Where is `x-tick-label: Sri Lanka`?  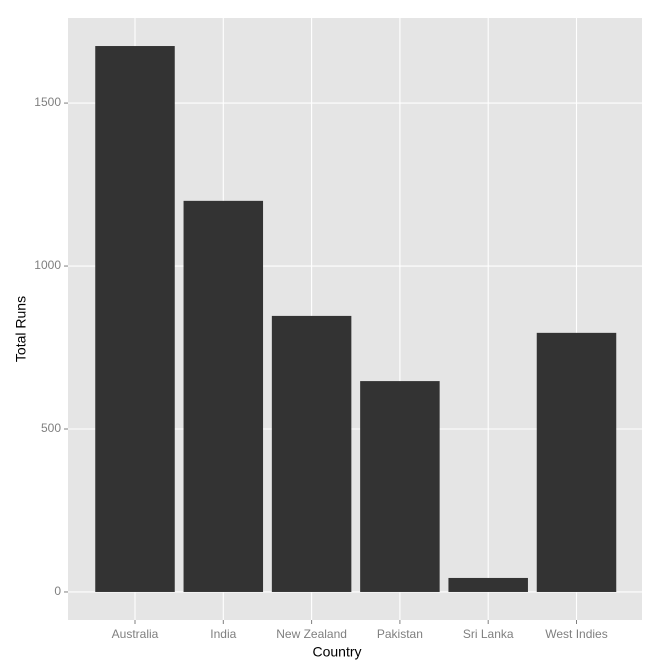
x-tick-label: Sri Lanka is located at coordinates (488, 634).